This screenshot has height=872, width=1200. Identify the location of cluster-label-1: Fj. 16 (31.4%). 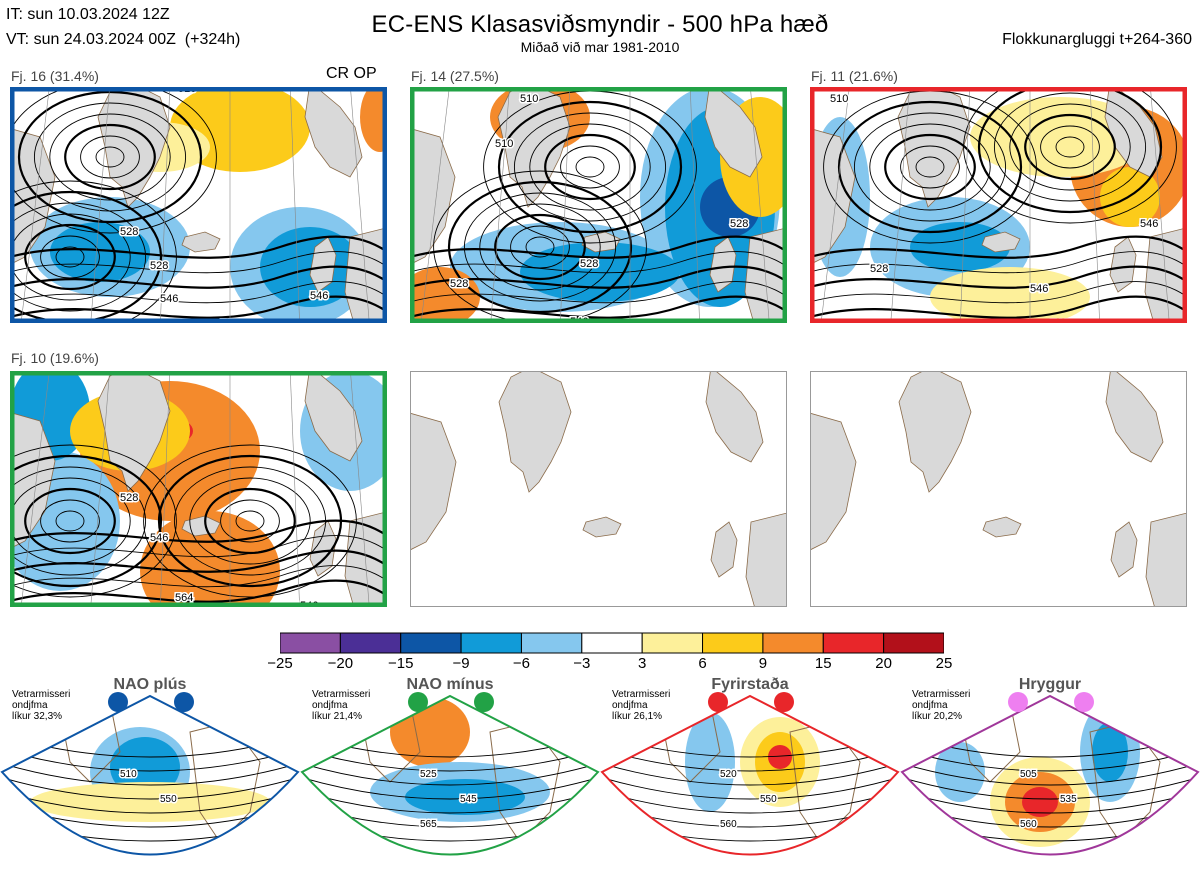
(55, 76).